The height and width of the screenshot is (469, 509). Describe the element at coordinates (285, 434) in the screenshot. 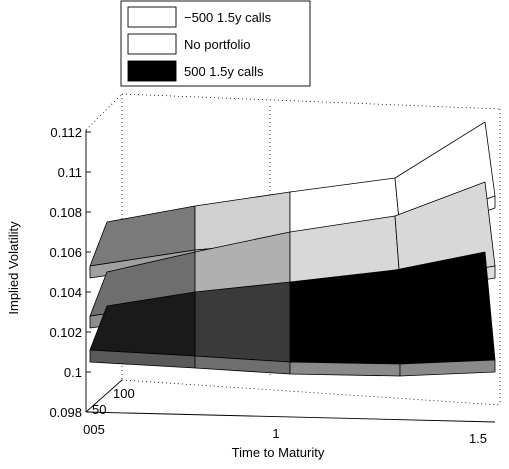

I see `x-tick-group: 005 1 1.5` at that location.